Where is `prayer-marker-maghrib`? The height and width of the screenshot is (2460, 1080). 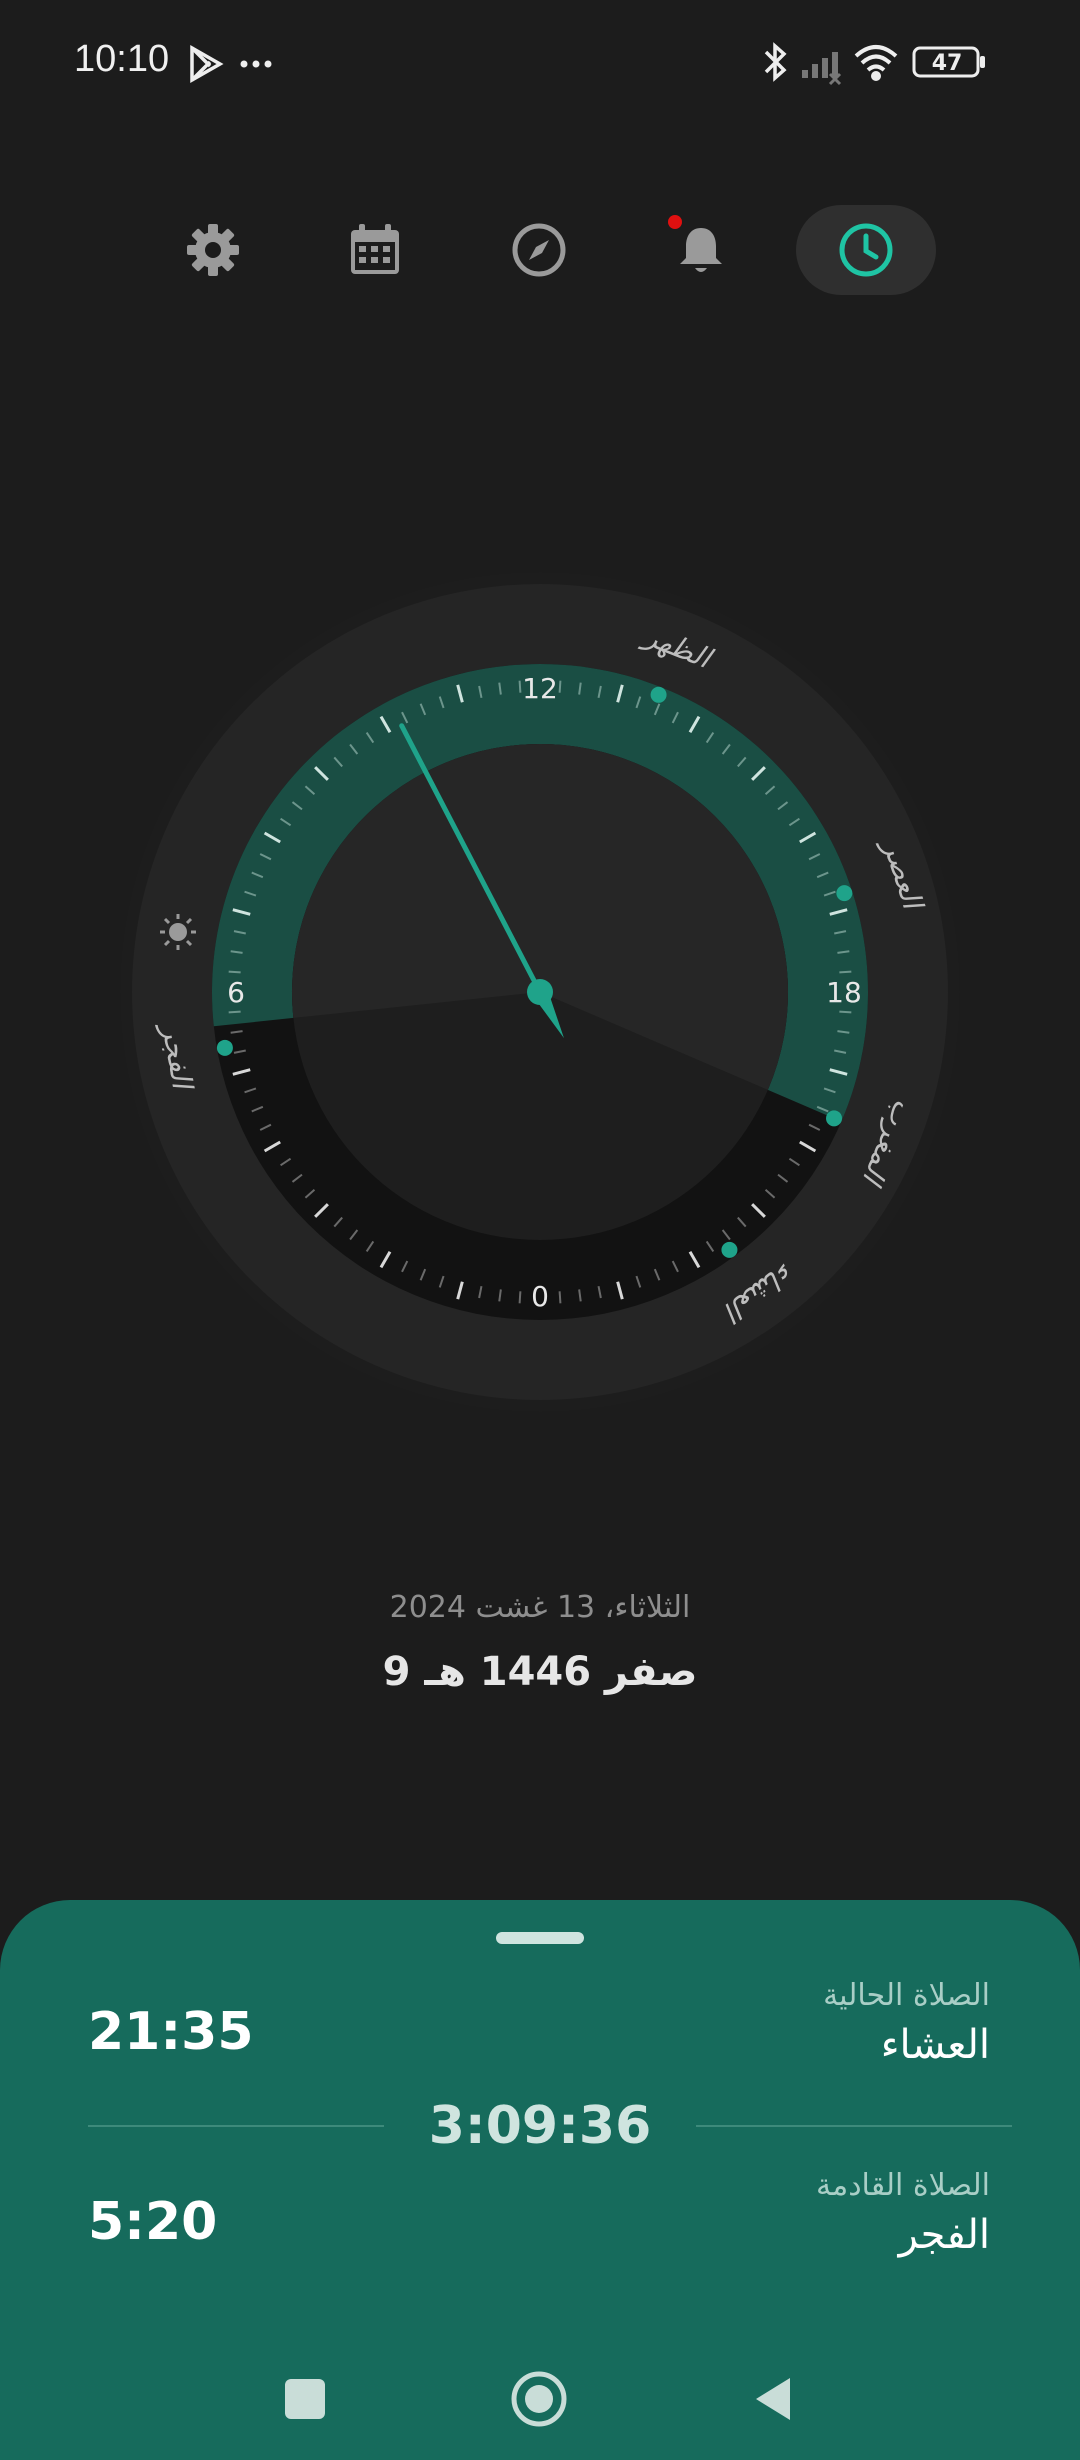
prayer-marker-maghrib is located at coordinates (834, 1118).